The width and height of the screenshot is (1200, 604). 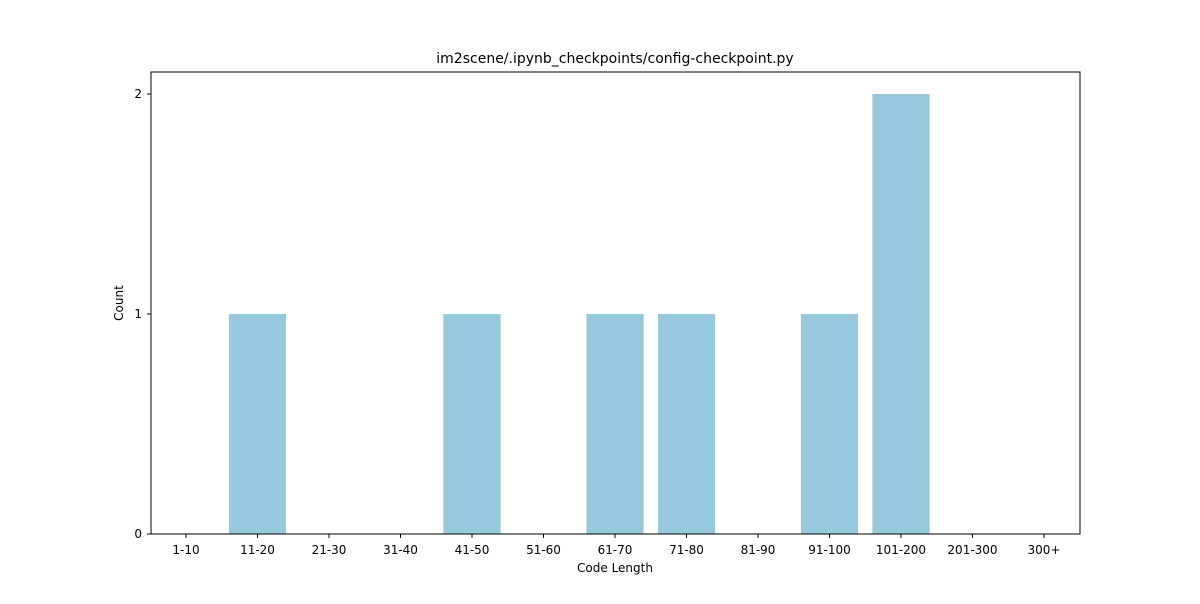 What do you see at coordinates (1044, 550) in the screenshot?
I see `x-tick-label: 300+` at bounding box center [1044, 550].